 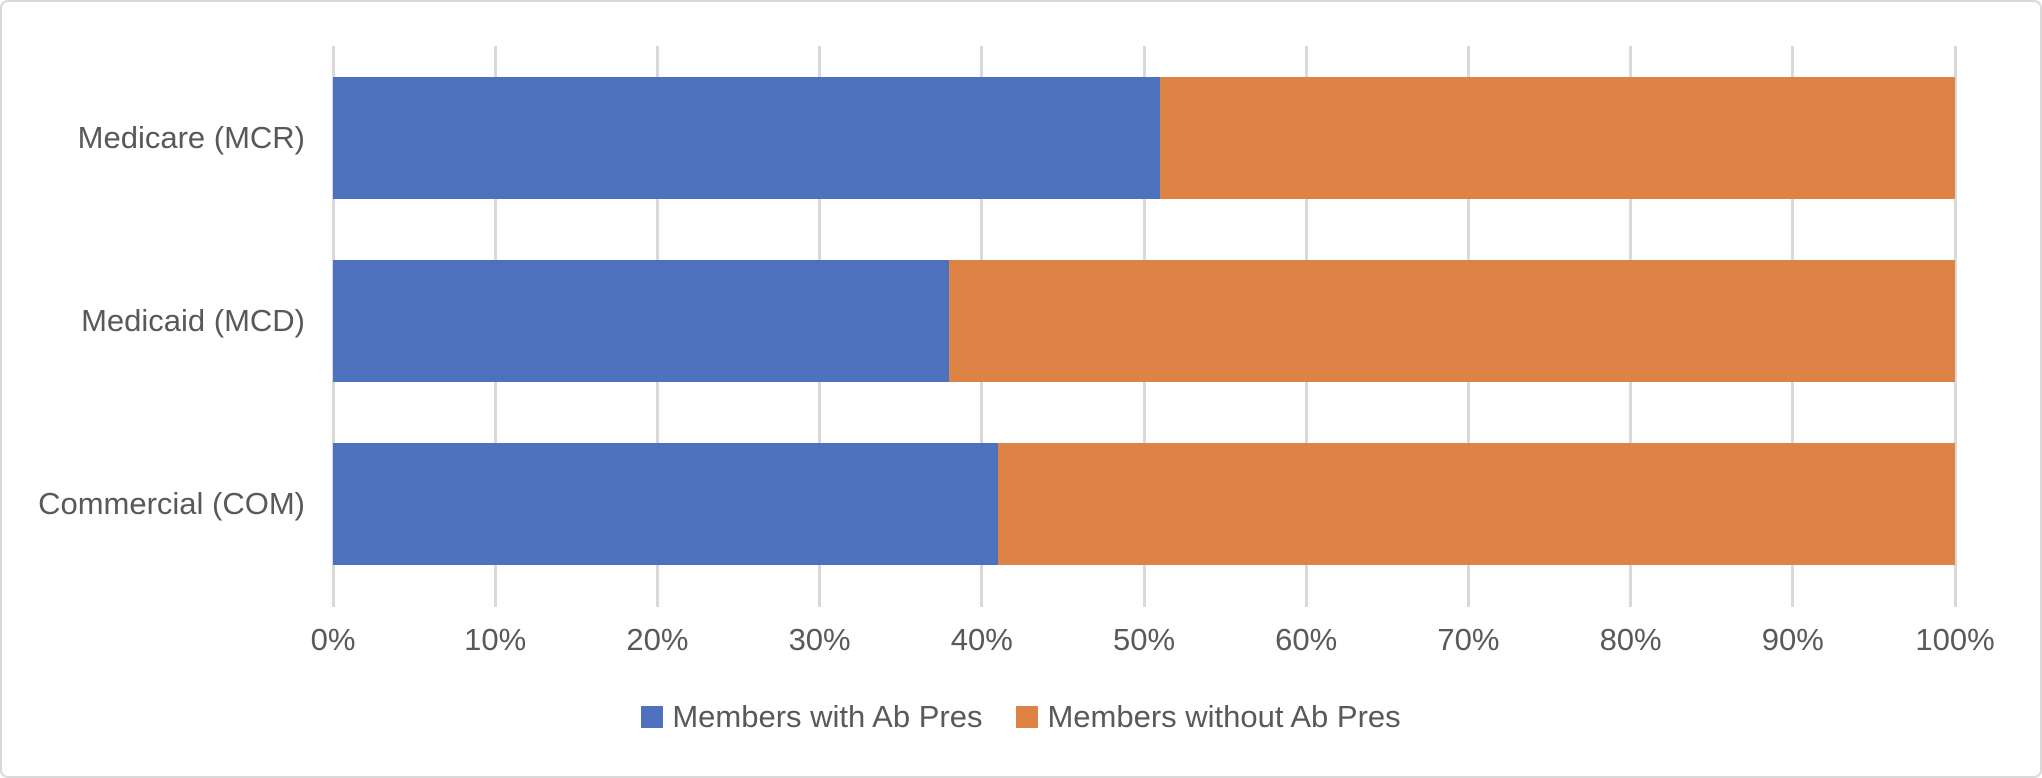 What do you see at coordinates (1955, 639) in the screenshot?
I see `x-tick-label: 100%` at bounding box center [1955, 639].